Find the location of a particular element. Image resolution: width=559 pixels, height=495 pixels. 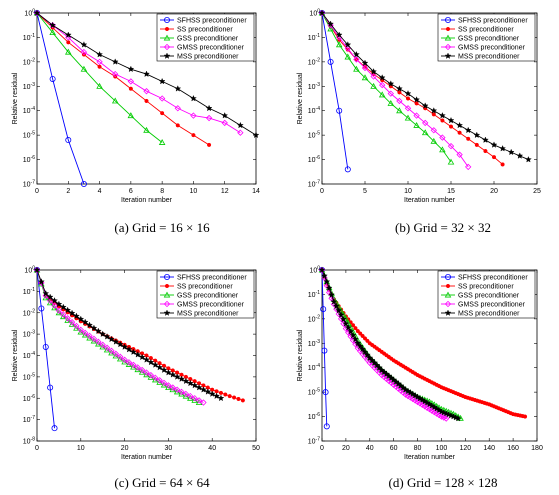

x-tick-label: 30 is located at coordinates (169, 448).